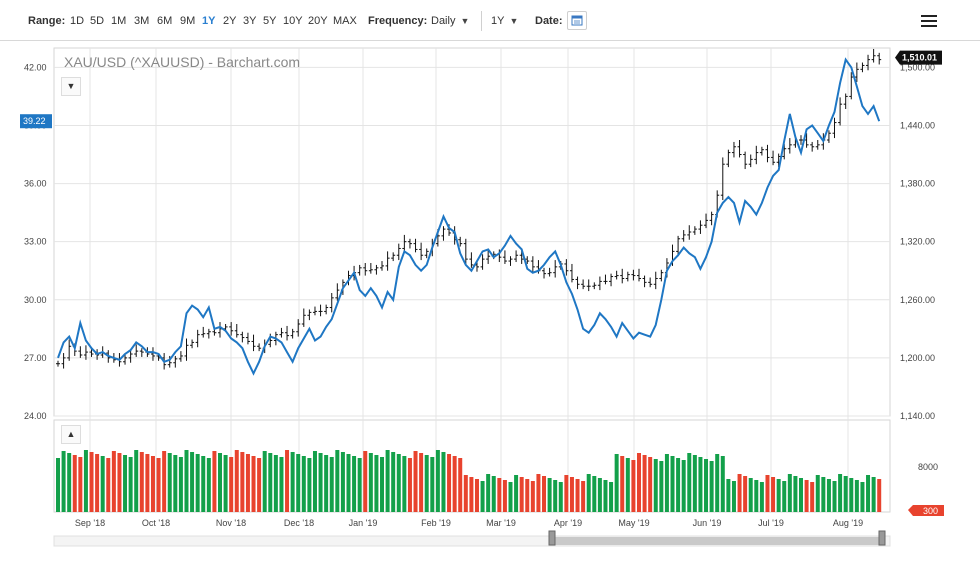 This screenshot has width=980, height=572. I want to click on range-9m: 9M, so click(188, 21).